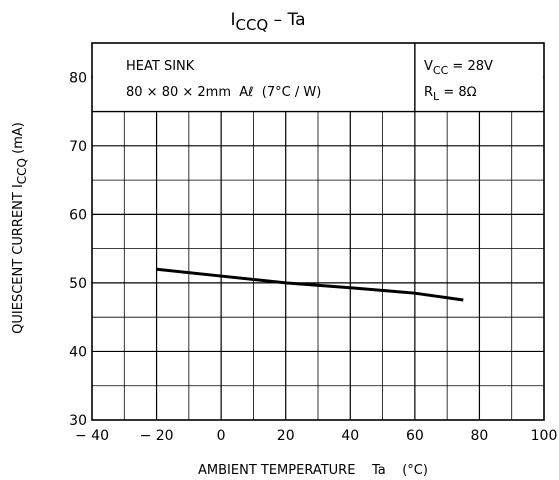 The image size is (559, 480). What do you see at coordinates (480, 436) in the screenshot?
I see `x-tick-label: 80` at bounding box center [480, 436].